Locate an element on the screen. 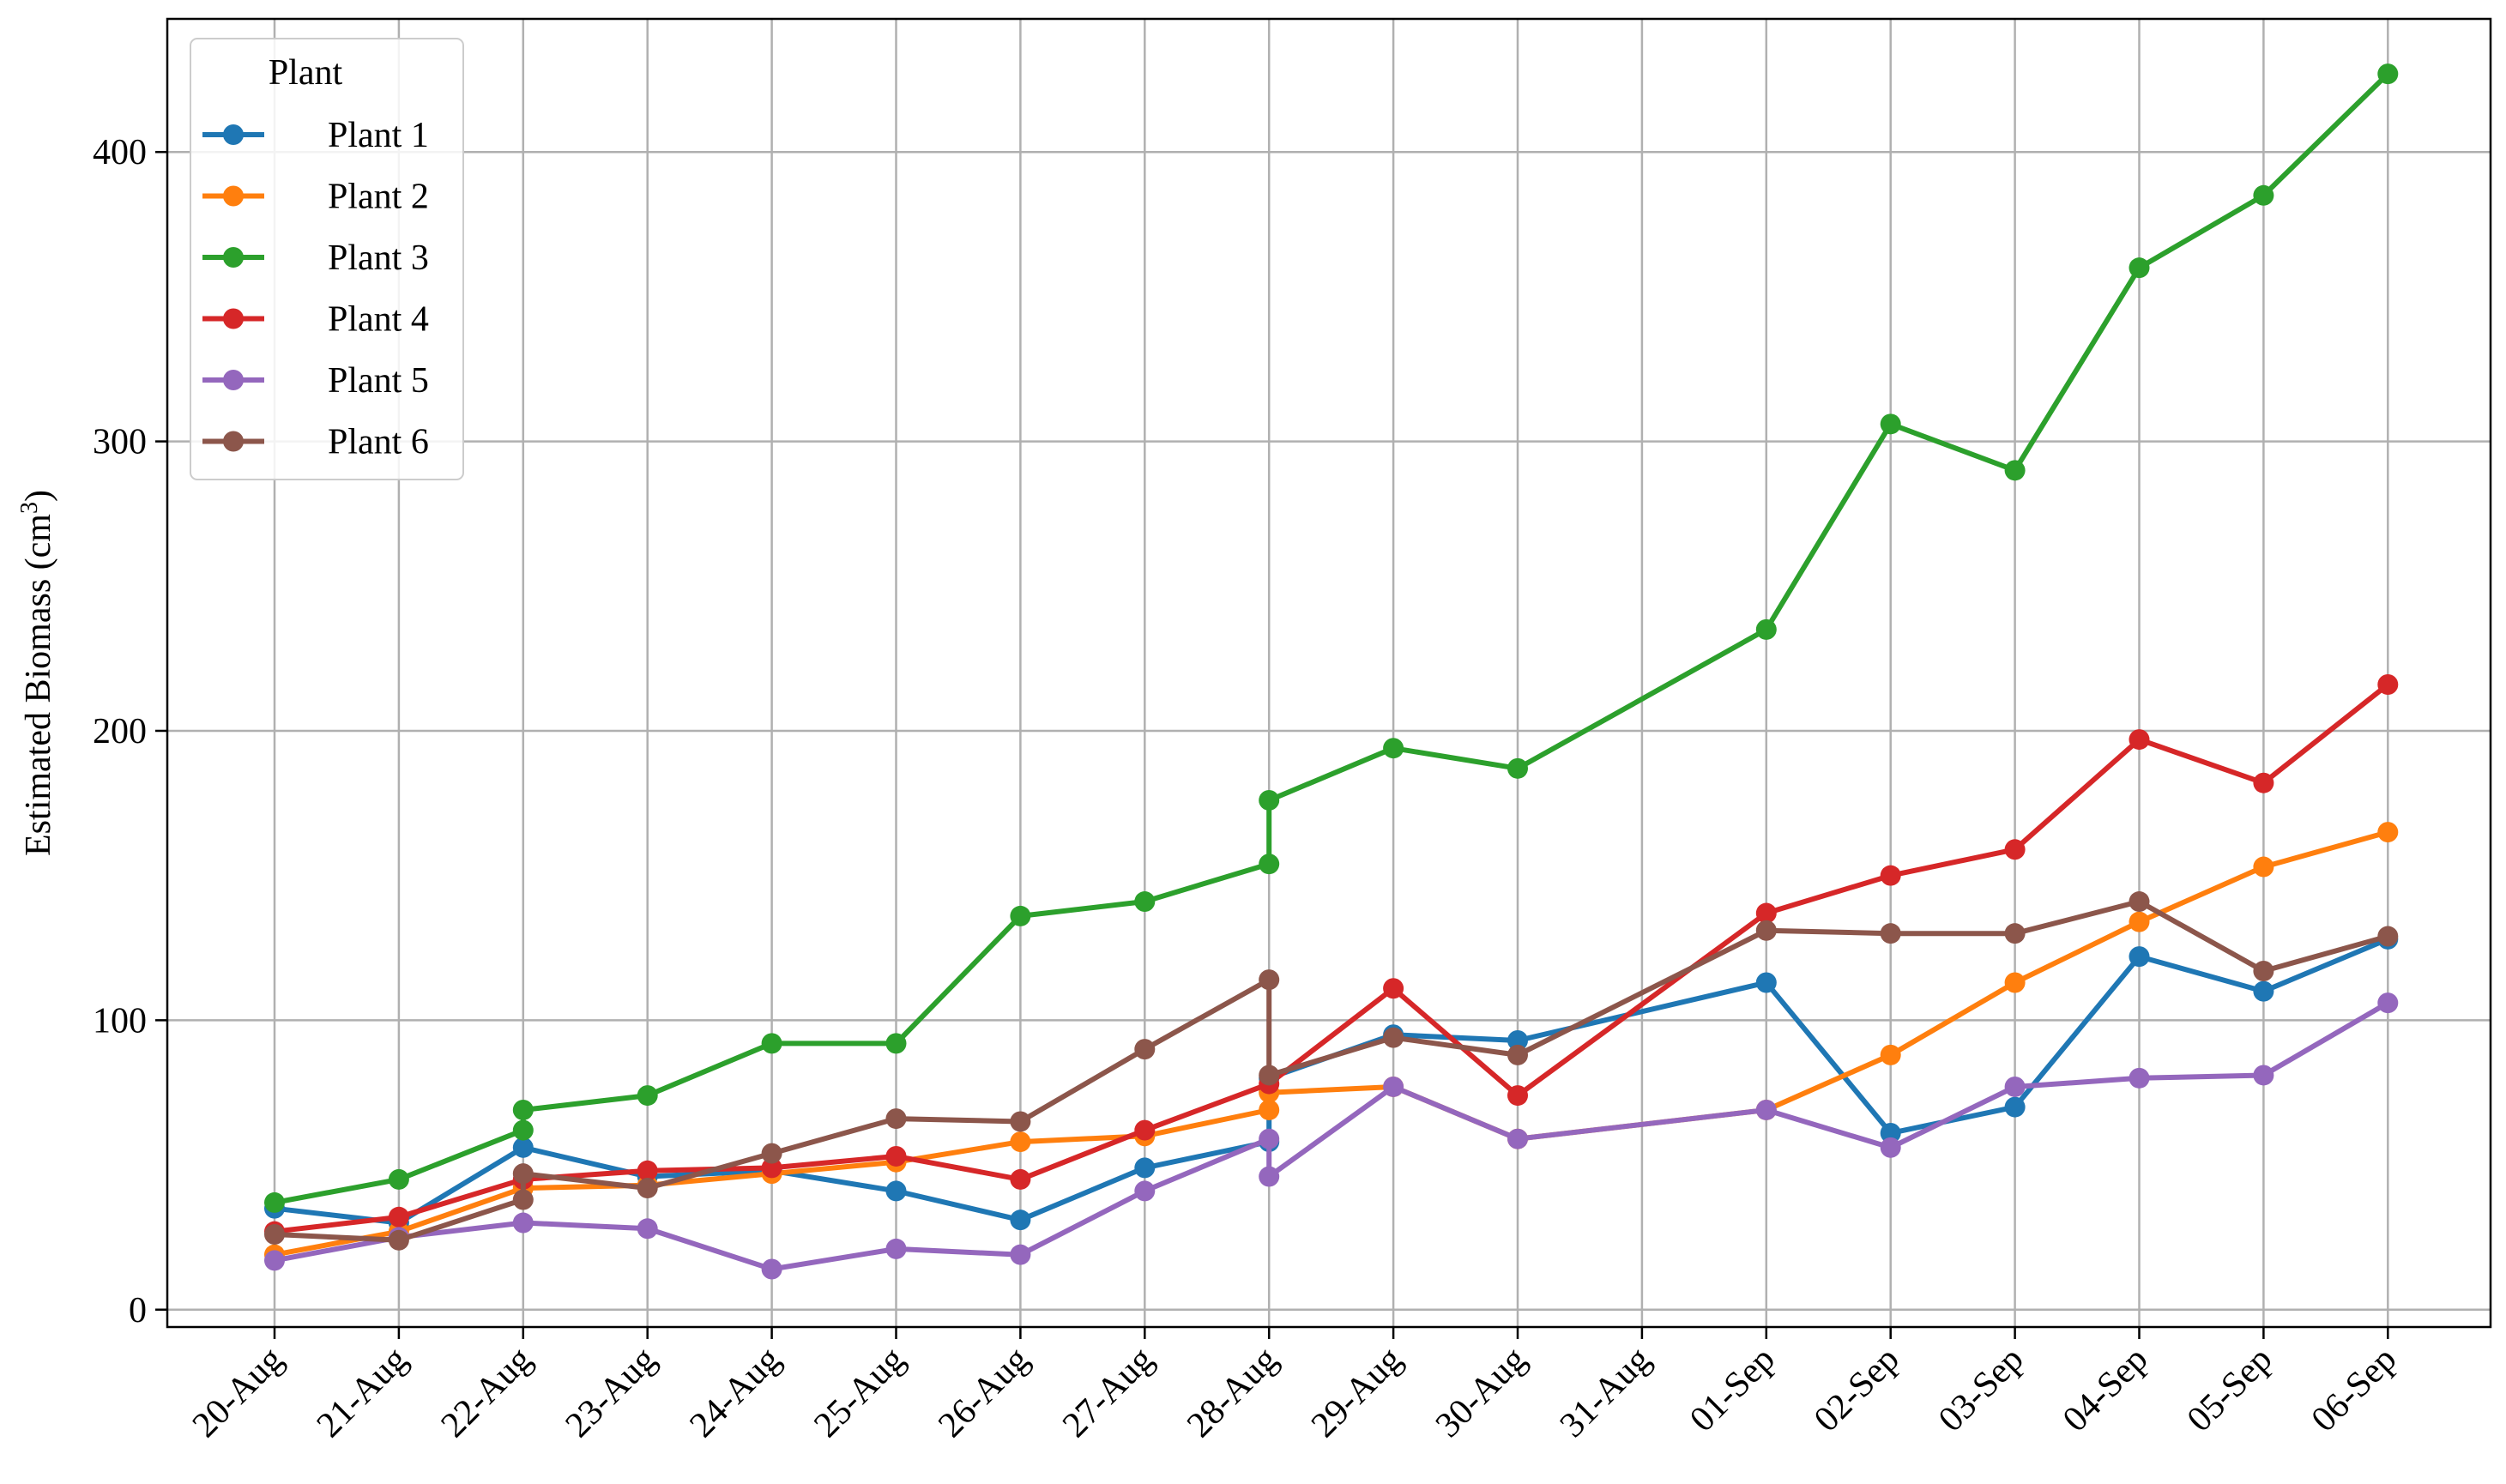 The height and width of the screenshot is (1484, 2506). legend-label: Plant 3 is located at coordinates (378, 258).